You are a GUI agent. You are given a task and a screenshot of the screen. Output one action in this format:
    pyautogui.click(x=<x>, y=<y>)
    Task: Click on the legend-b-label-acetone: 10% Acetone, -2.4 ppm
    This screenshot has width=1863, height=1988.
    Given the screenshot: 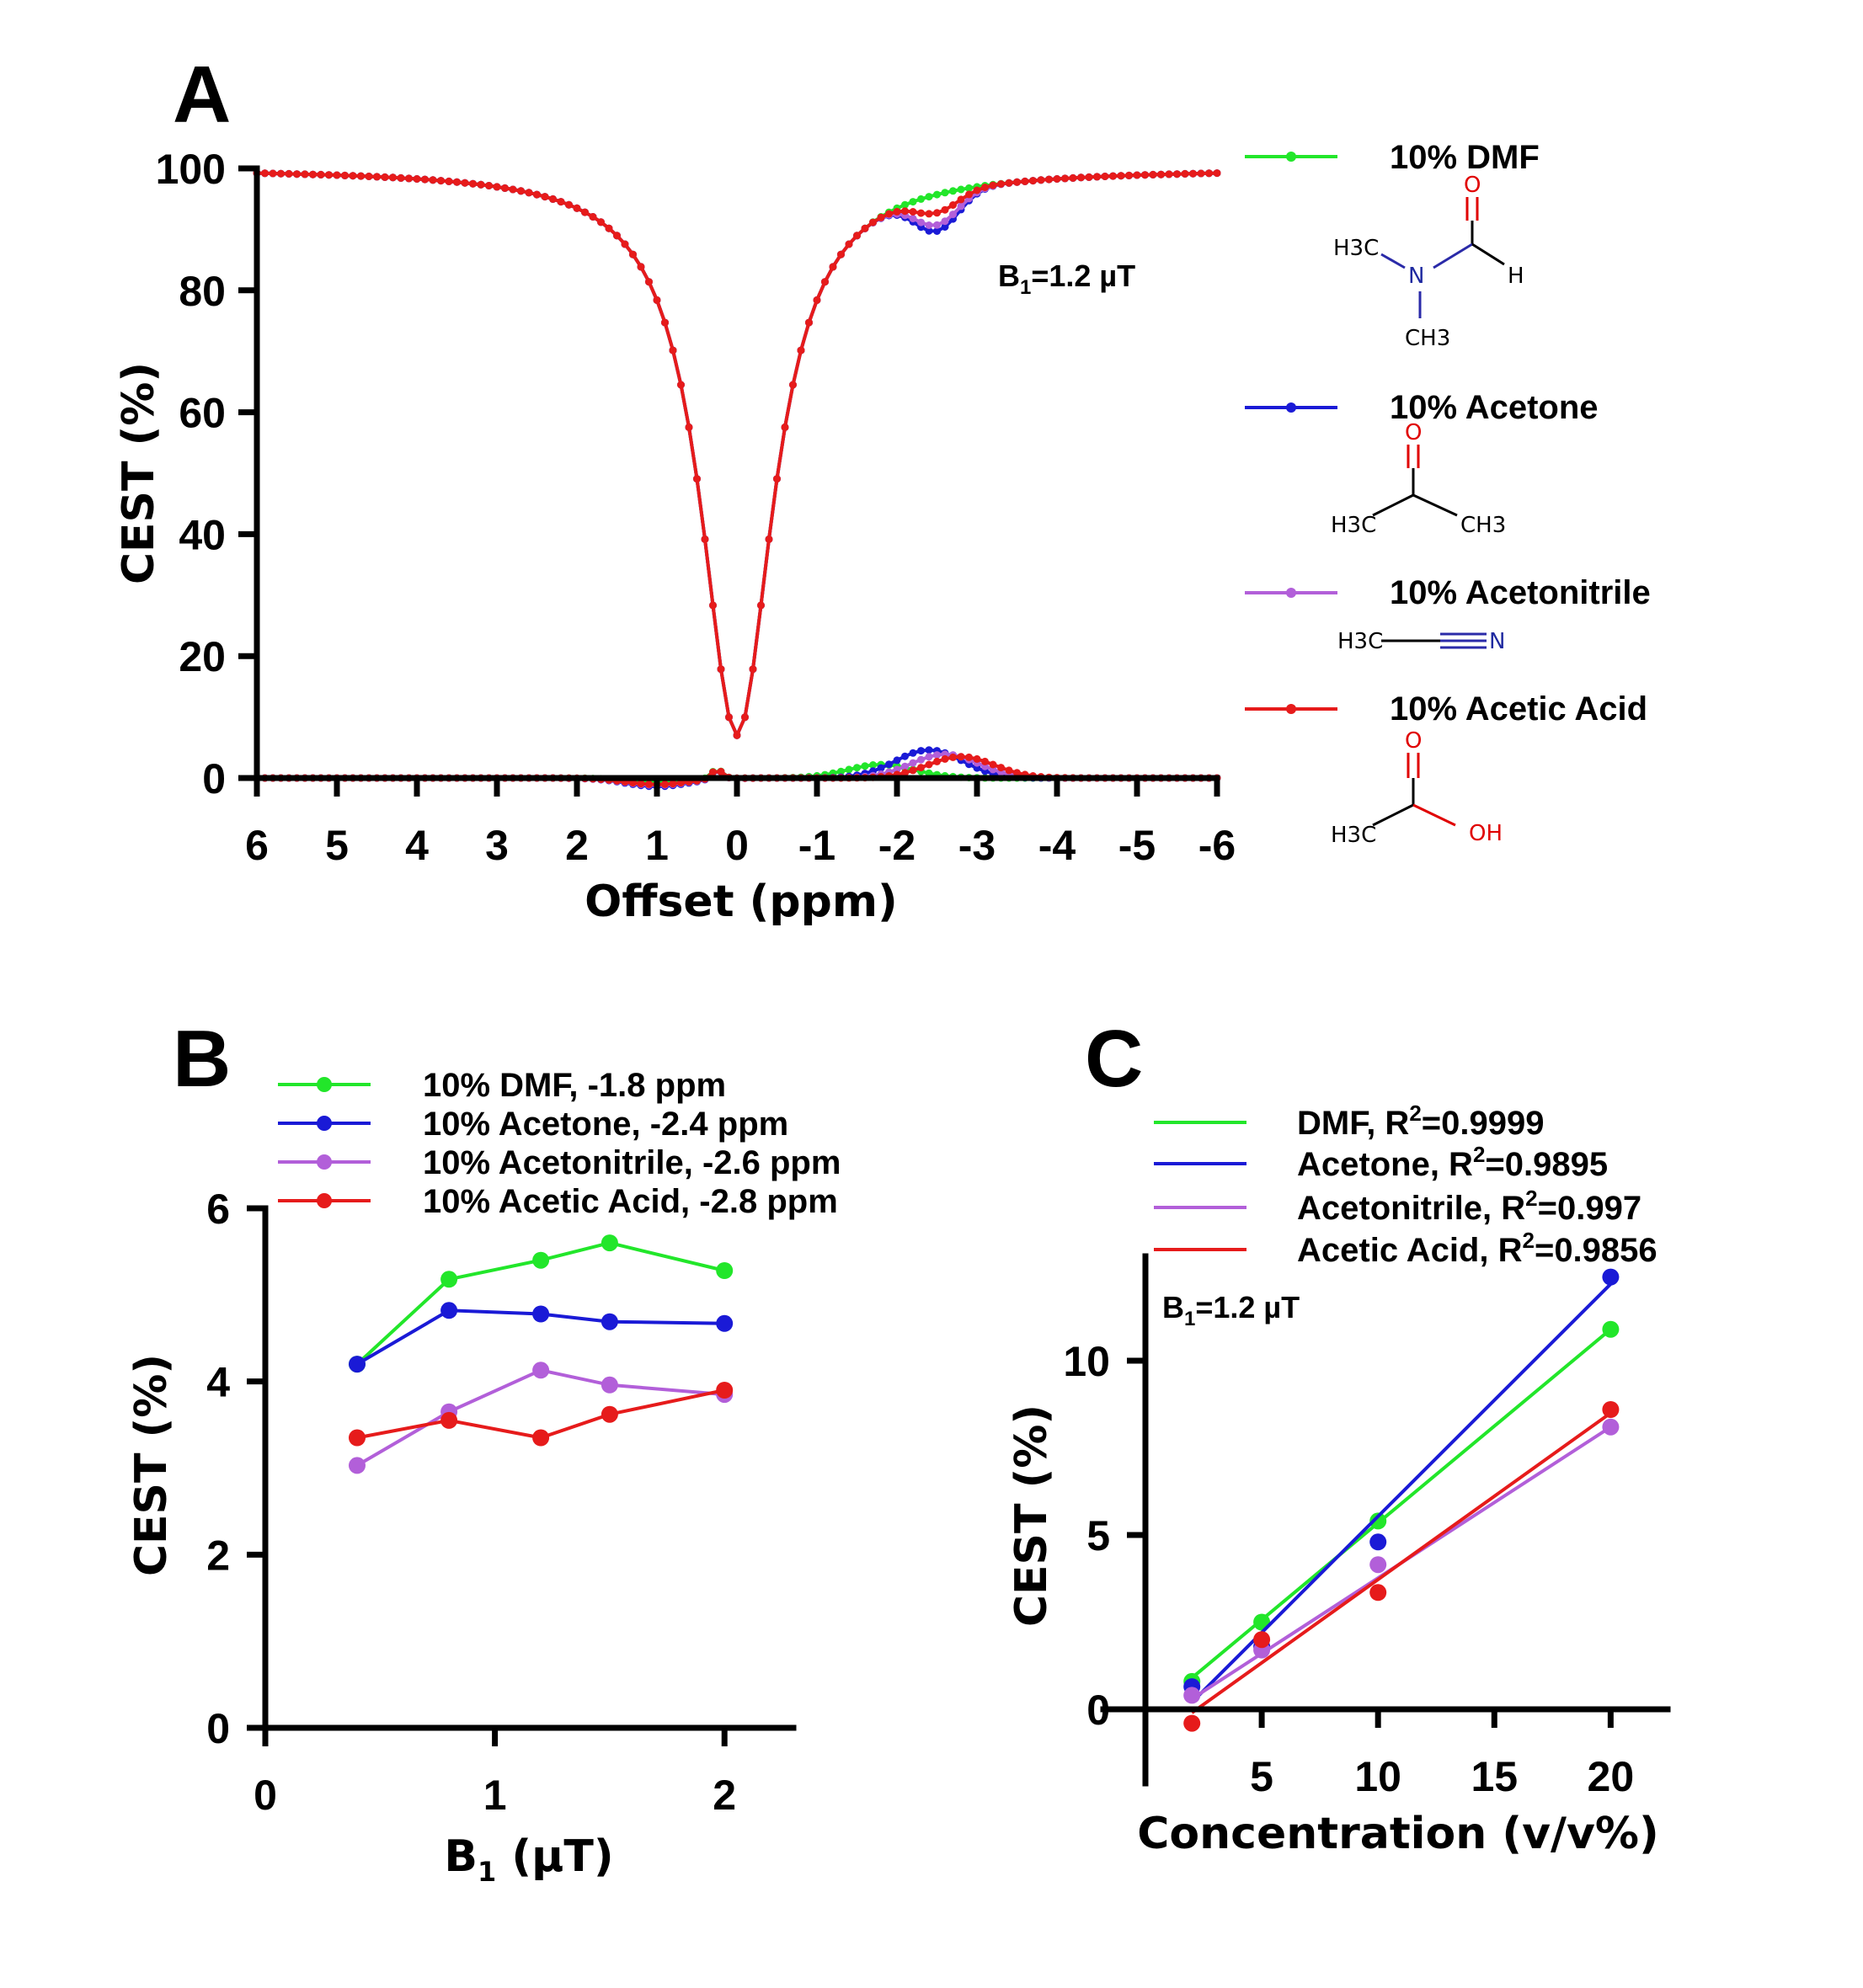 What is the action you would take?
    pyautogui.click(x=605, y=1124)
    